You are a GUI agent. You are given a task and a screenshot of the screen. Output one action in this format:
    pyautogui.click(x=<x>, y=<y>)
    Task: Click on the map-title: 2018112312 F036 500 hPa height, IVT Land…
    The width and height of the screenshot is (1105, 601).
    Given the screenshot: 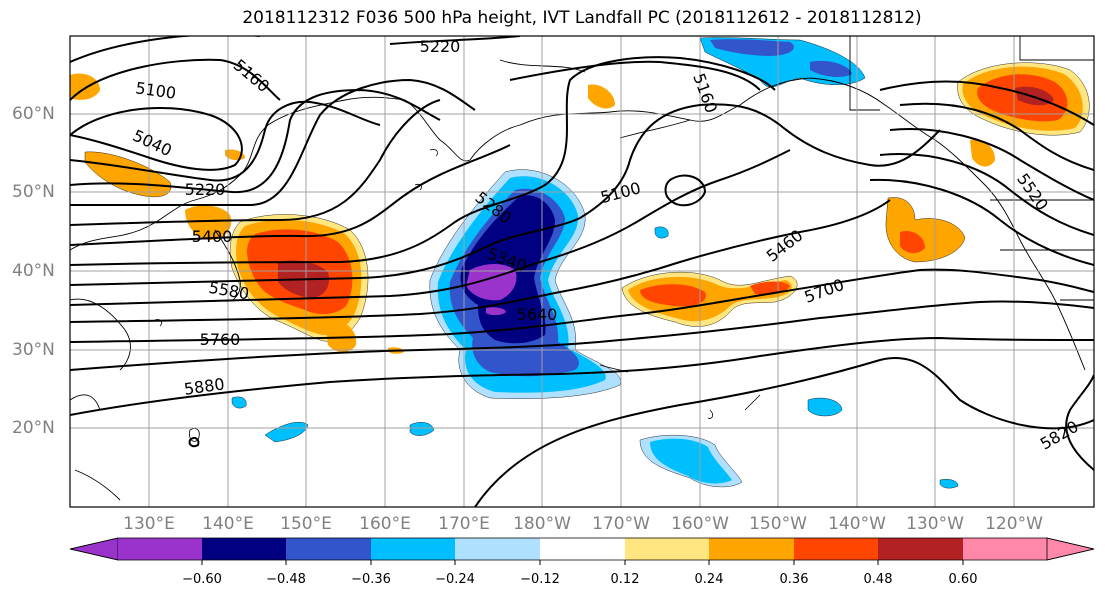 What is the action you would take?
    pyautogui.click(x=582, y=18)
    